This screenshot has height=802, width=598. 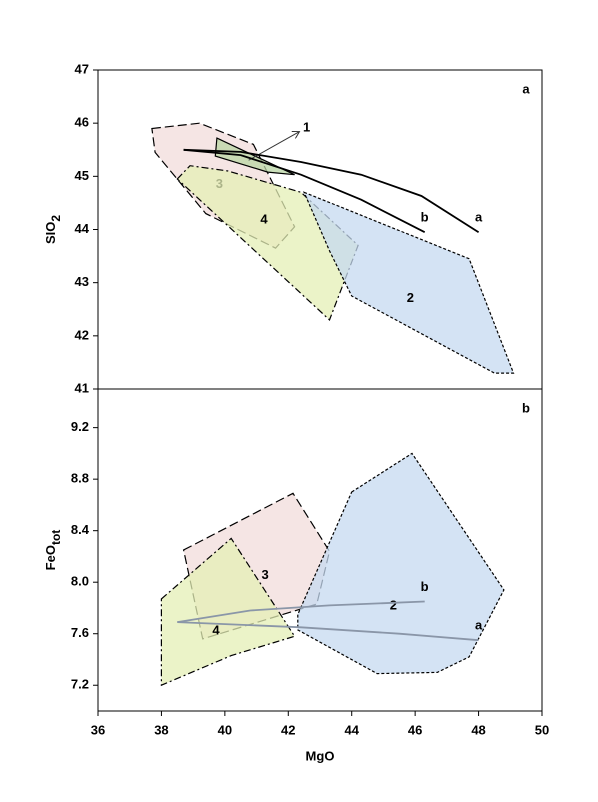 I want to click on x-axis-label: MgO, so click(x=320, y=755).